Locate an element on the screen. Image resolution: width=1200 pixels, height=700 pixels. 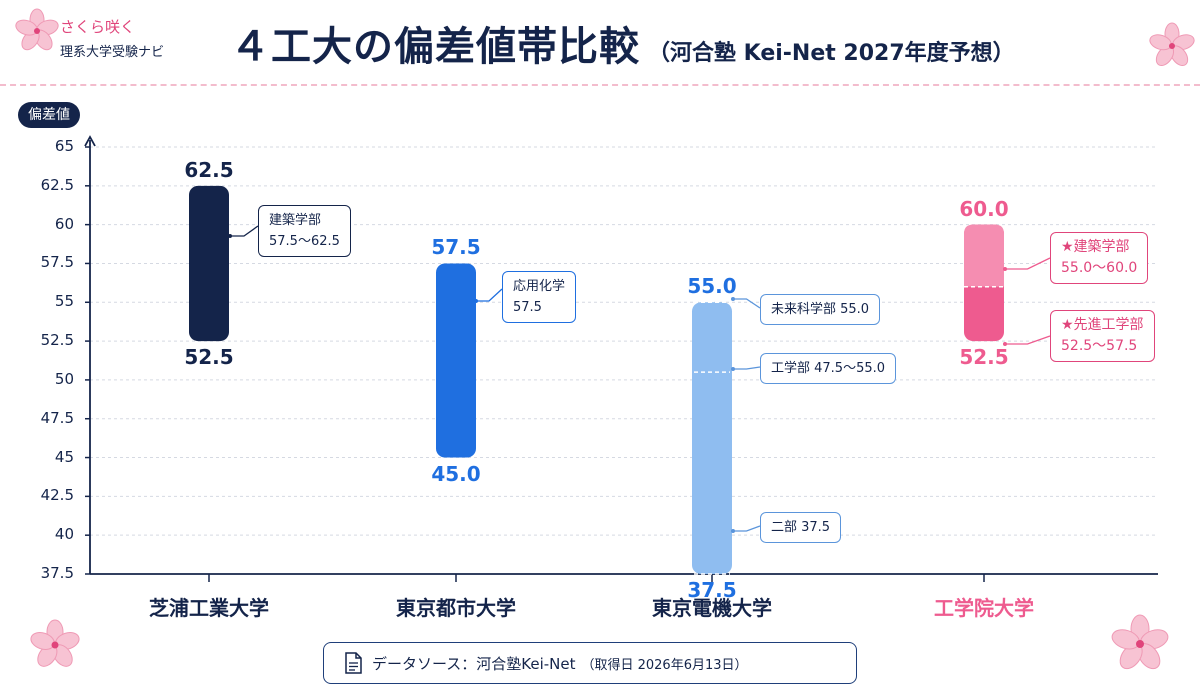
callout-kogakuin-architecture: ★建築学部 55.0〜60.0 is located at coordinates (1099, 258).